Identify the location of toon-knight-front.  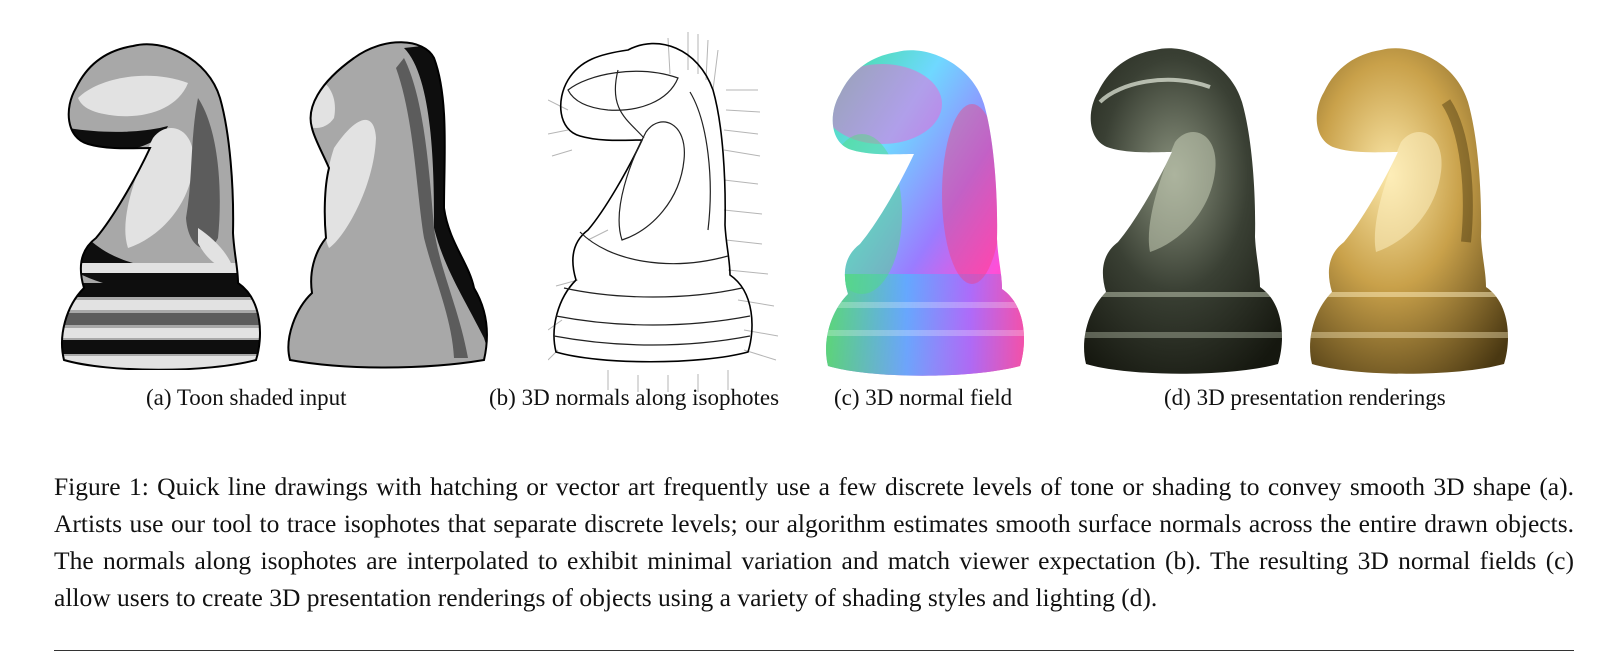
(163, 204).